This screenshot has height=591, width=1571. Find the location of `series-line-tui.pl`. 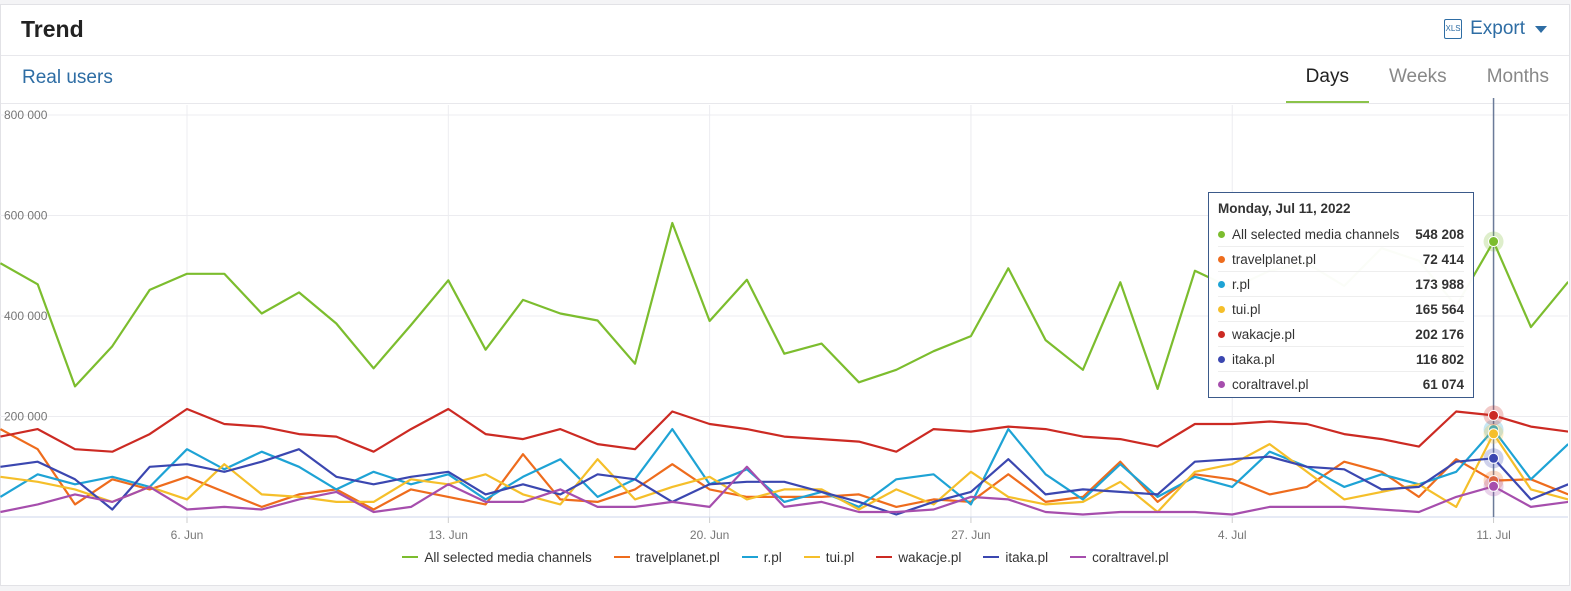

series-line-tui.pl is located at coordinates (784, 473).